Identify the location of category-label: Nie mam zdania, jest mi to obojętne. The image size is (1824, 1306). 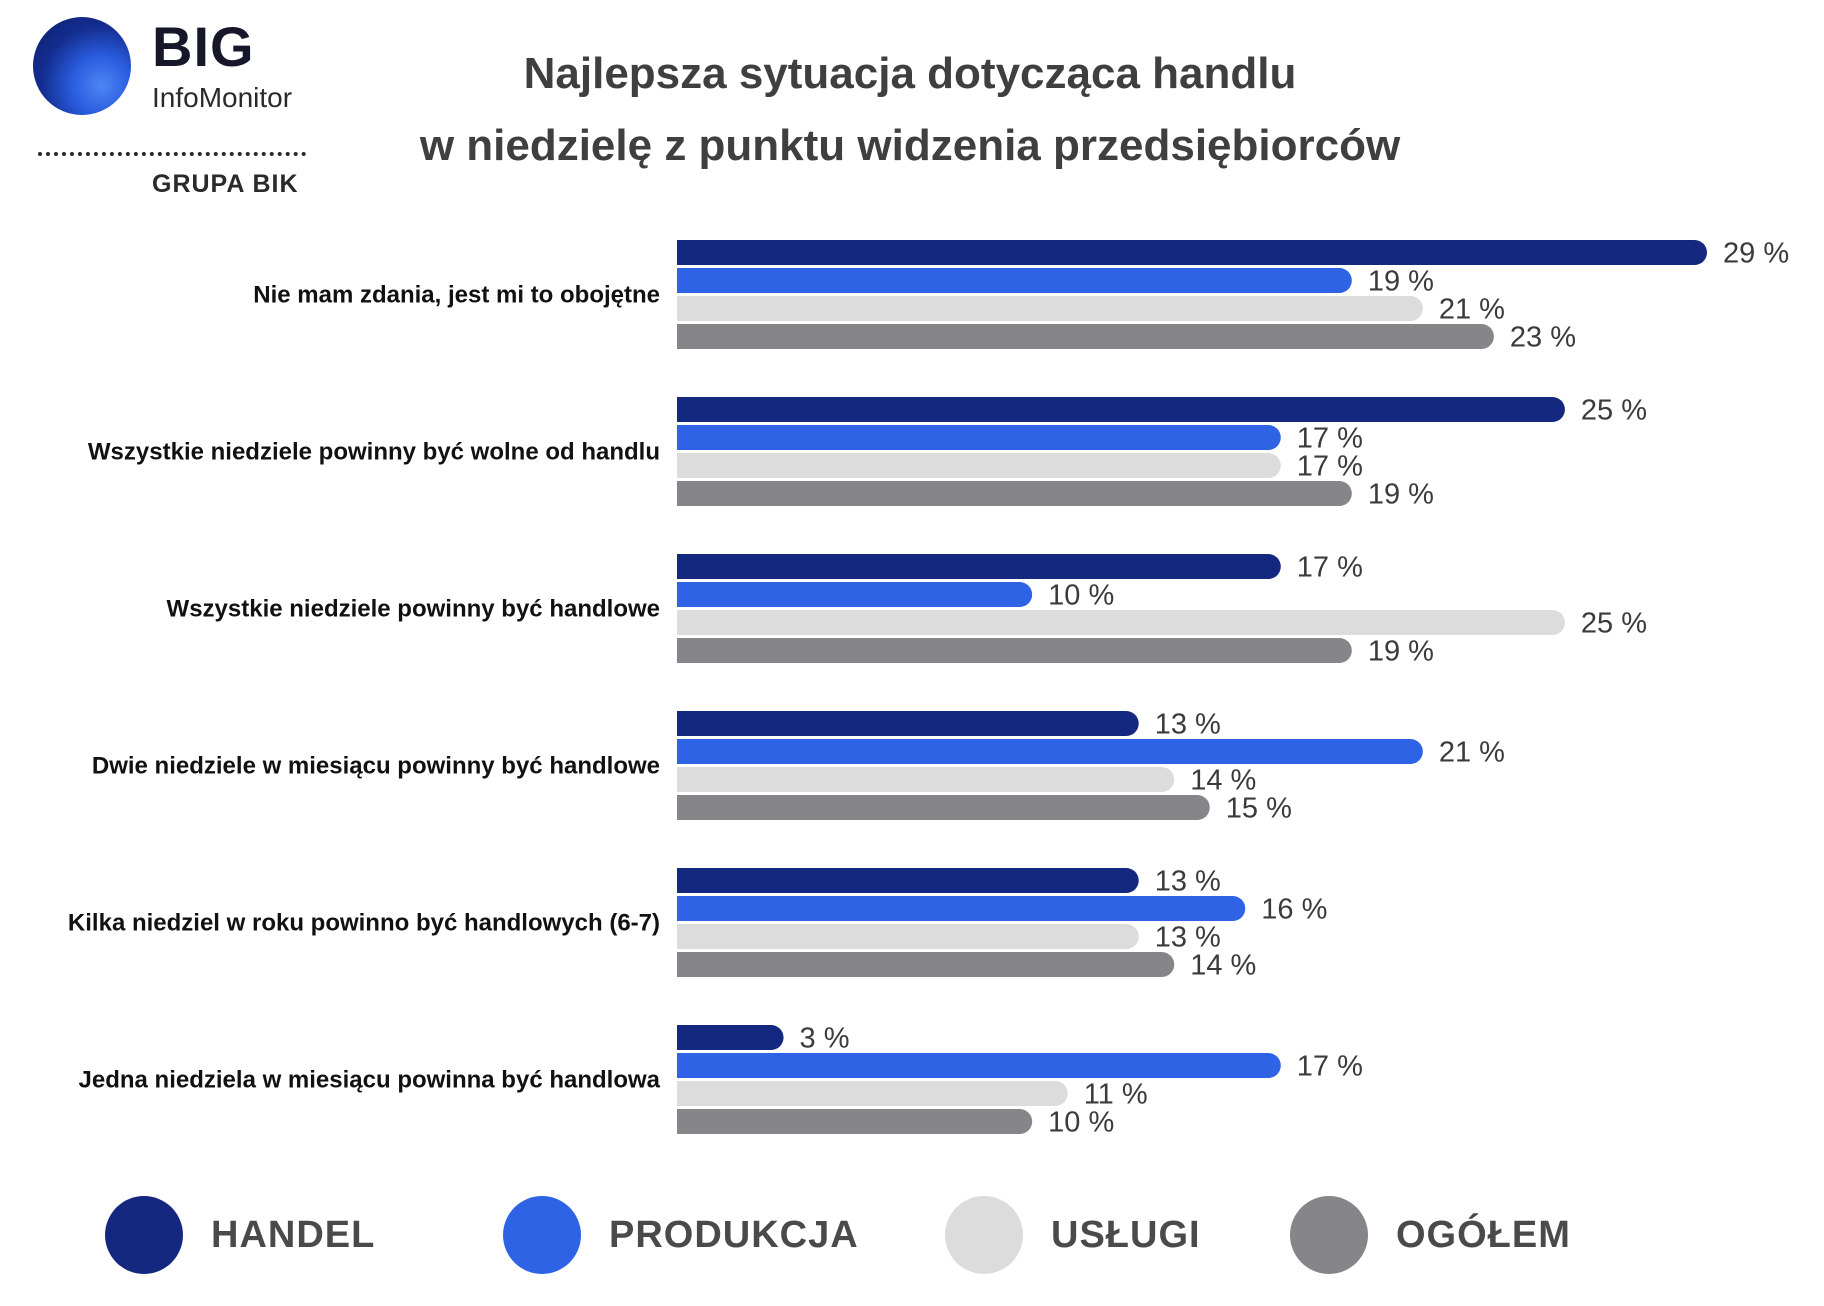
(456, 295).